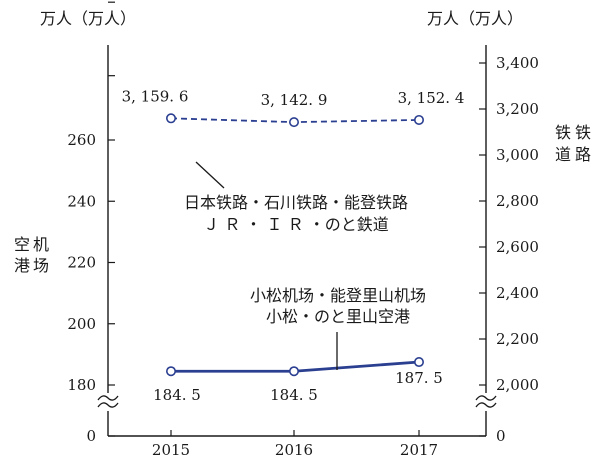 The height and width of the screenshot is (457, 603). I want to click on right-tick-label: 0, so click(501, 436).